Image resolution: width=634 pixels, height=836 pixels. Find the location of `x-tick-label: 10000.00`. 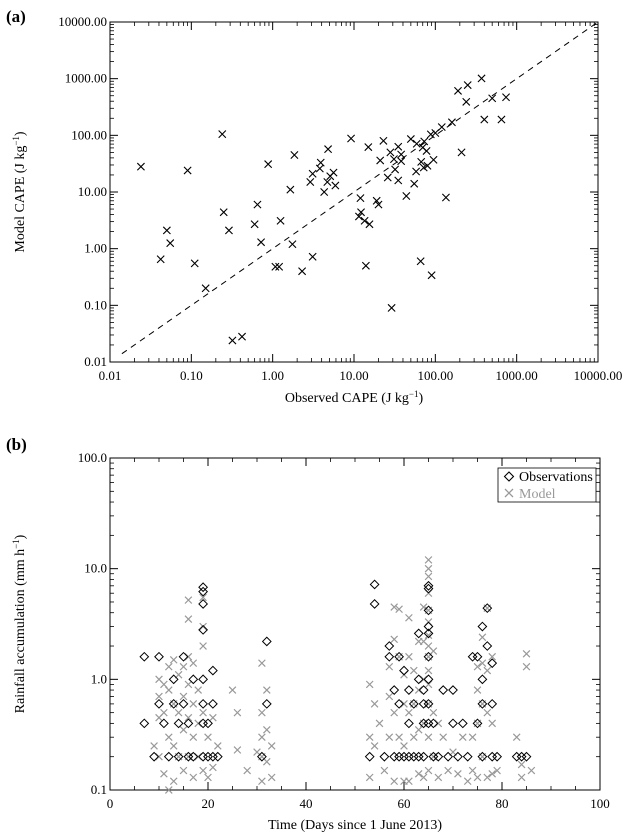

x-tick-label: 10000.00 is located at coordinates (598, 375).